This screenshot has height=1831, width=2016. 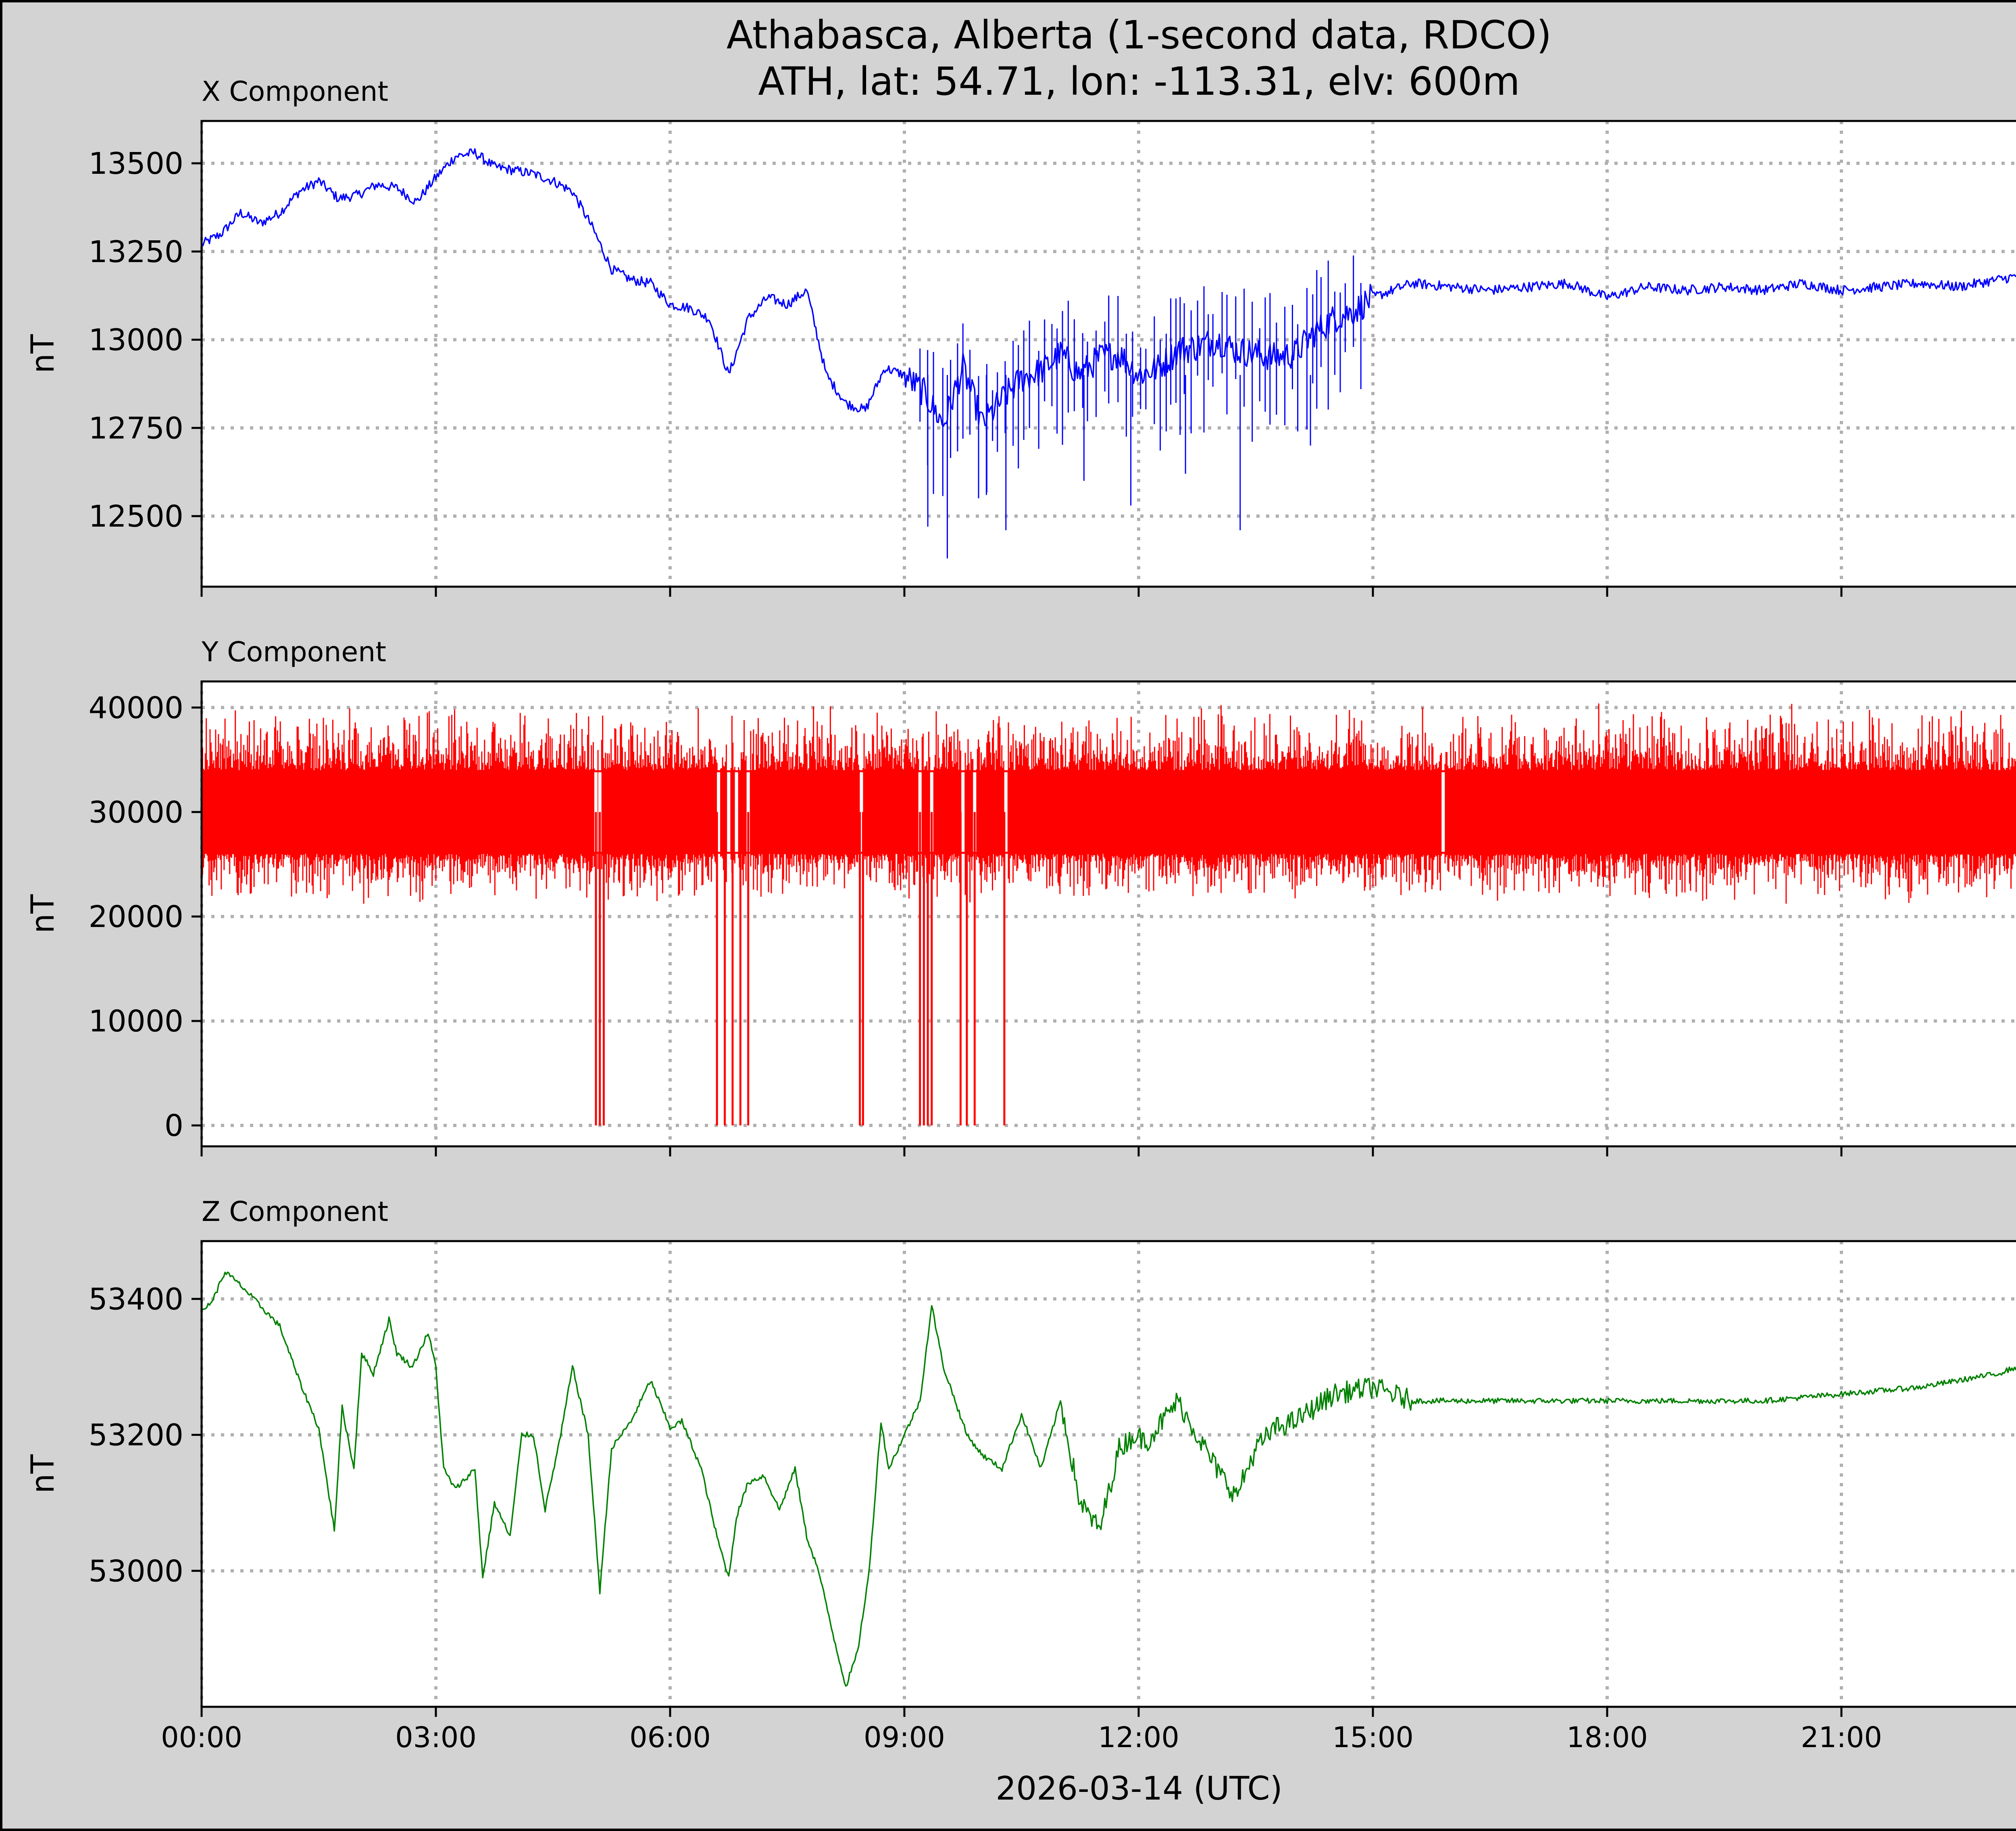 I want to click on y-tick-label: 10000, so click(x=136, y=1021).